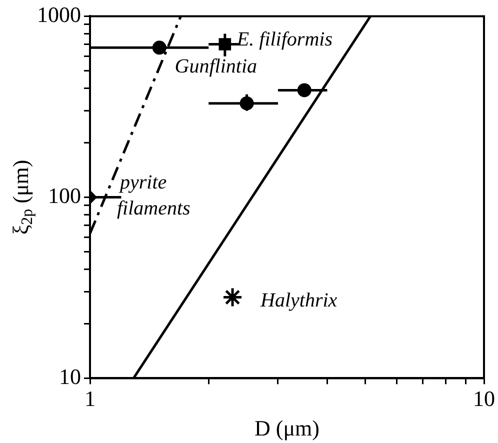  Describe the element at coordinates (70, 376) in the screenshot. I see `y-tick-label: 10` at that location.